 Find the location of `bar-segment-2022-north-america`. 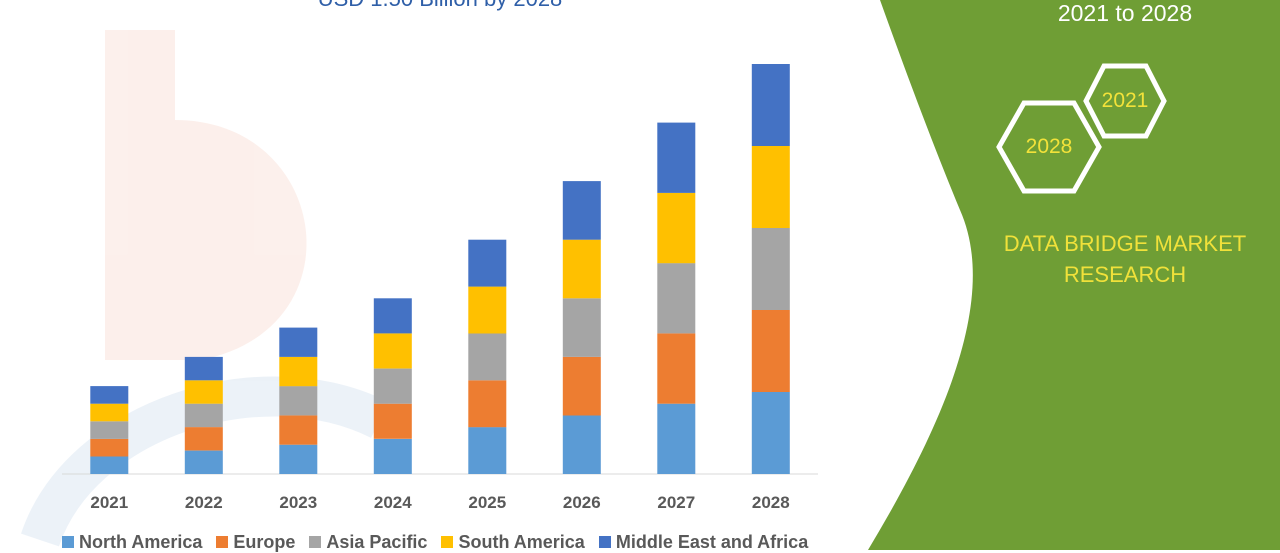

bar-segment-2022-north-america is located at coordinates (203, 462).